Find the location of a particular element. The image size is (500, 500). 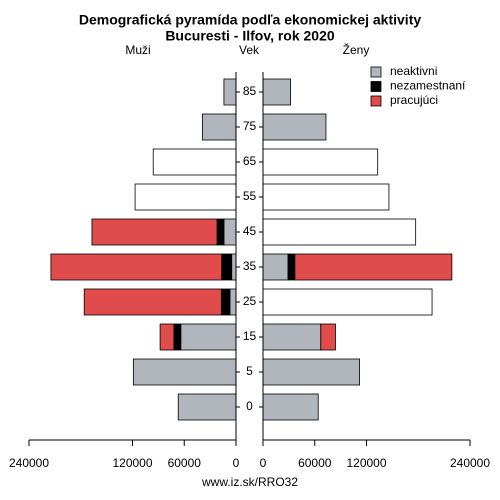

age-label: 45 is located at coordinates (250, 231).